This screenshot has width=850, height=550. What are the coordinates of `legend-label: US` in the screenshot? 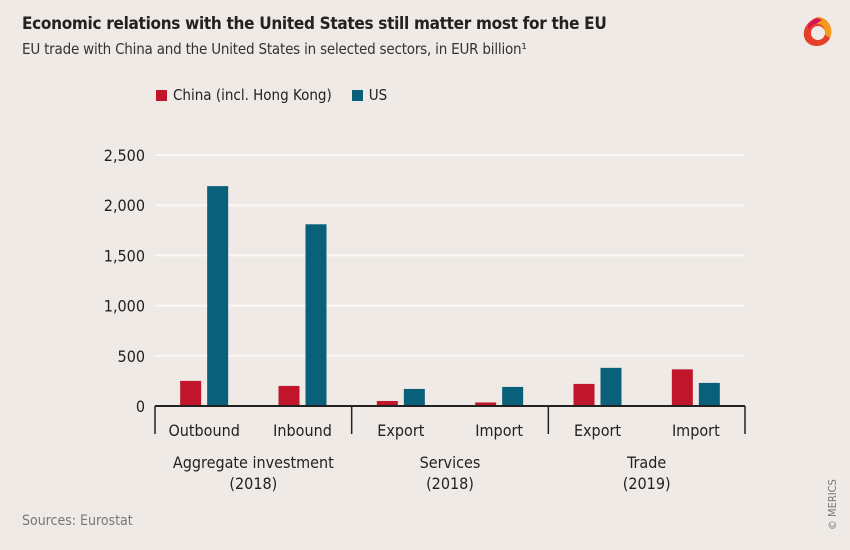 It's located at (378, 95).